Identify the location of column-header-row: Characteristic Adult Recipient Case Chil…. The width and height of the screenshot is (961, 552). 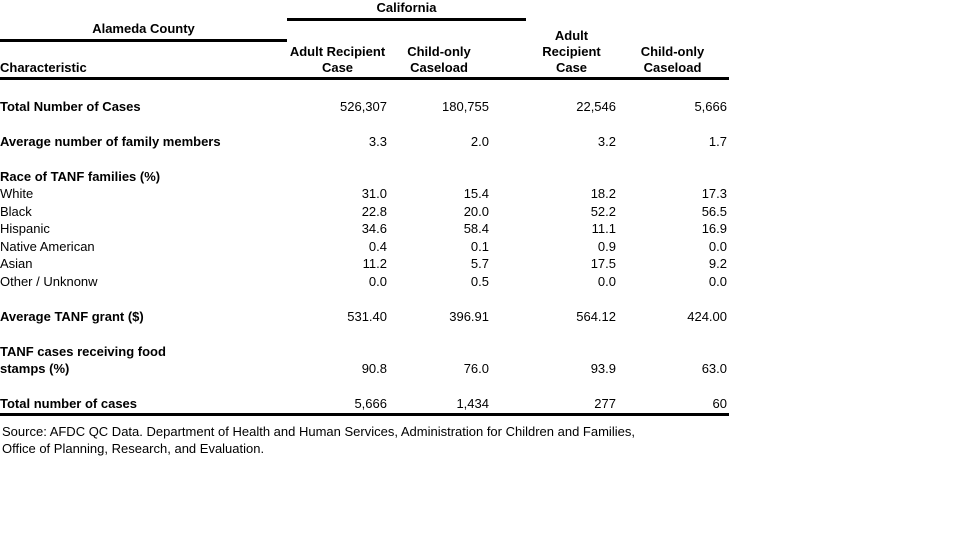
(364, 53).